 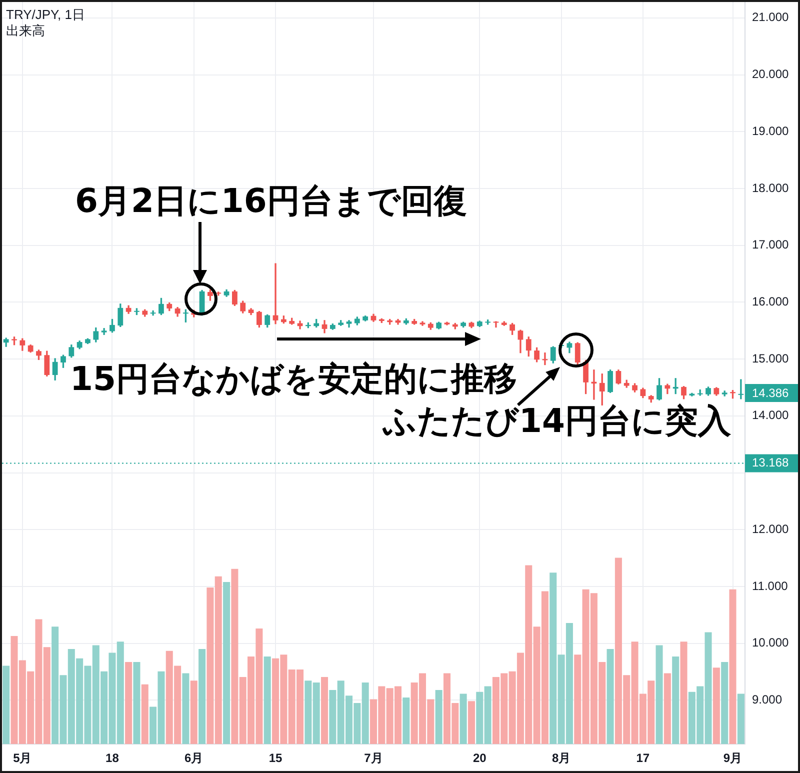 I want to click on x-tick-label: 18, so click(x=112, y=758).